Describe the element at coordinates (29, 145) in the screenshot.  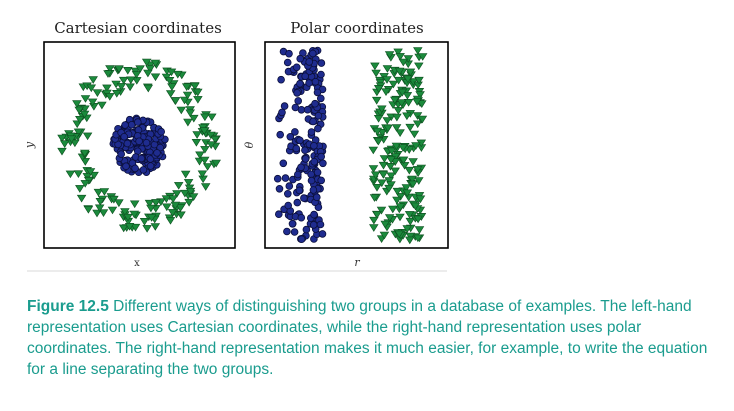
I see `cartesian-ylabel: y` at that location.